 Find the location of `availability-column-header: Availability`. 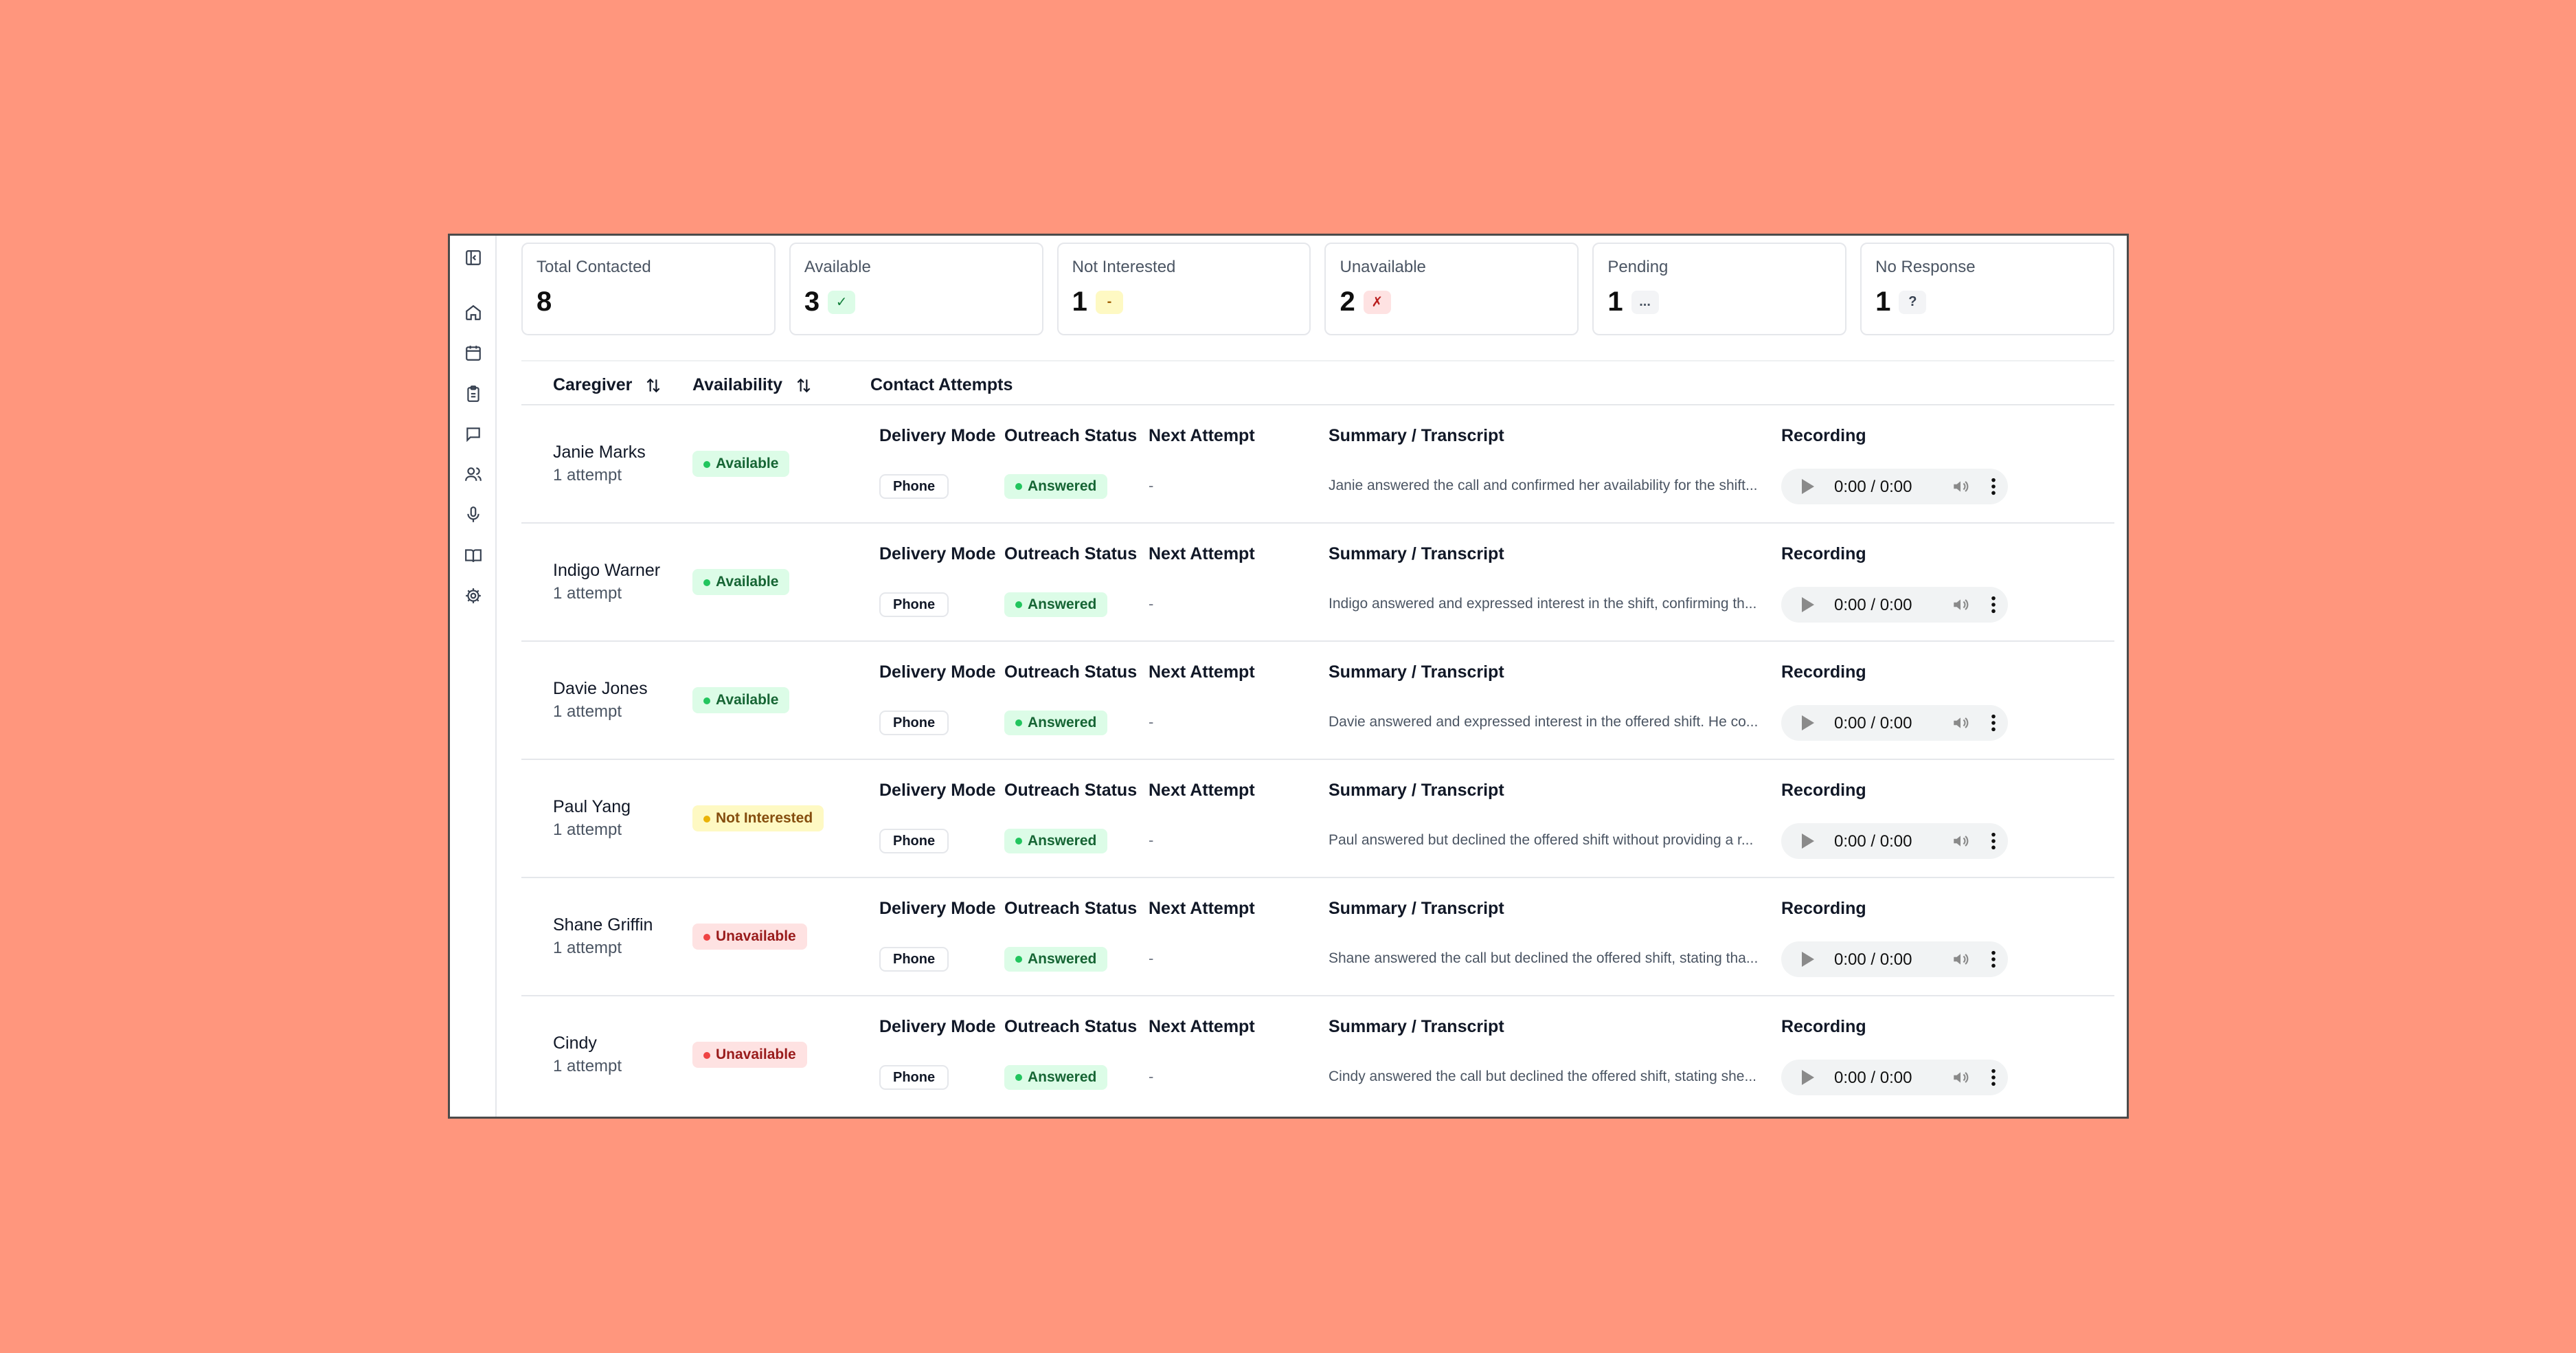

availability-column-header: Availability is located at coordinates (752, 385).